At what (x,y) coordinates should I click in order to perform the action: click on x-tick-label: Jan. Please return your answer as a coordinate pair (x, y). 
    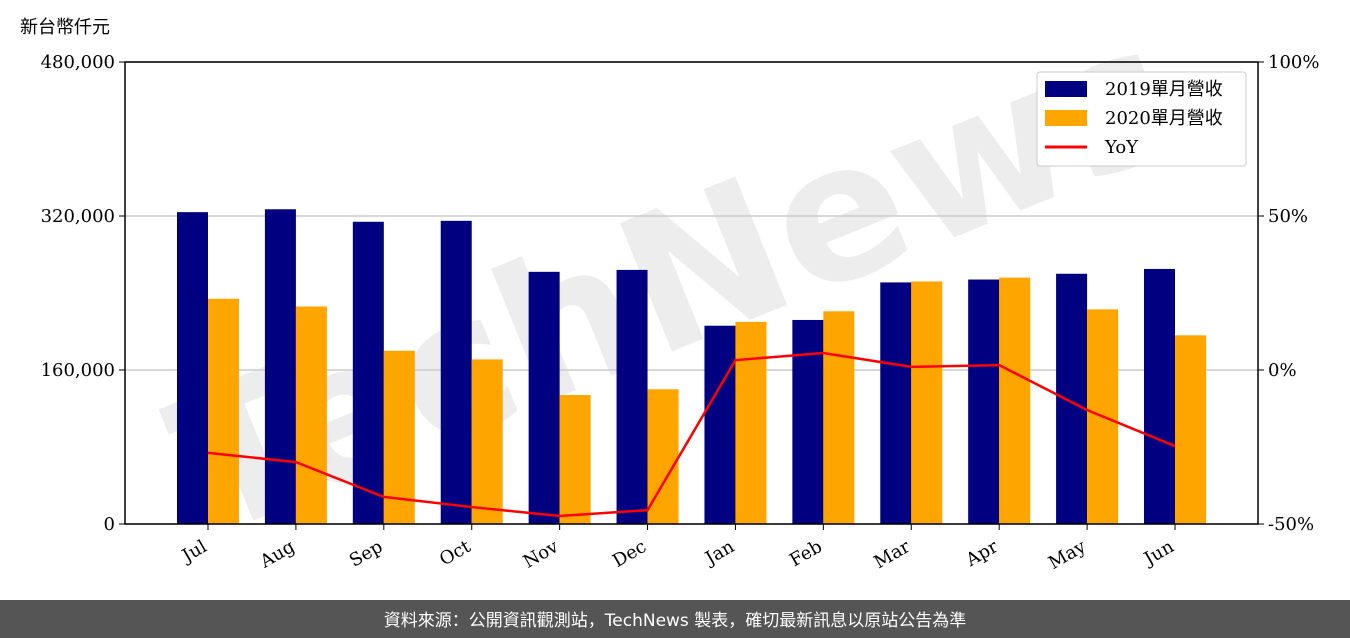
    Looking at the image, I should click on (719, 553).